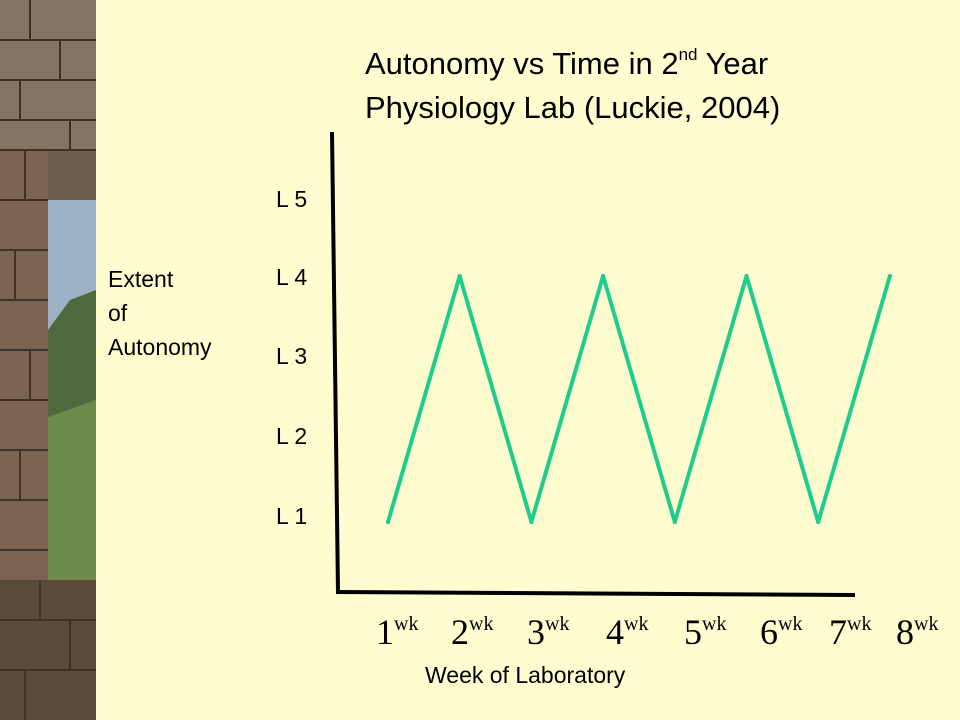  I want to click on x-tick-week-2: 2wk, so click(472, 632).